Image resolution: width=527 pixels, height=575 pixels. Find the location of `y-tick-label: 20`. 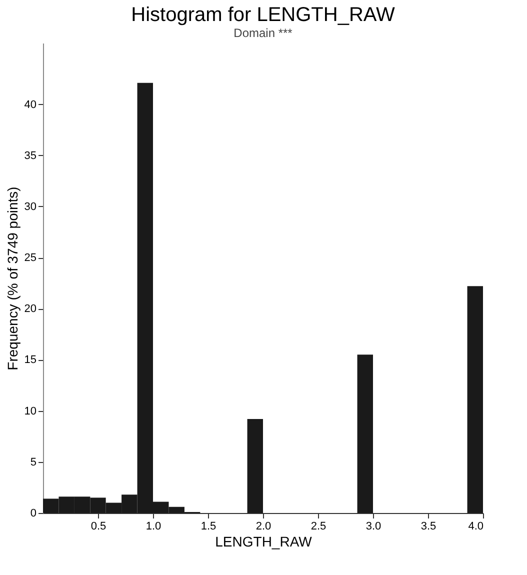

y-tick-label: 20 is located at coordinates (30, 309).